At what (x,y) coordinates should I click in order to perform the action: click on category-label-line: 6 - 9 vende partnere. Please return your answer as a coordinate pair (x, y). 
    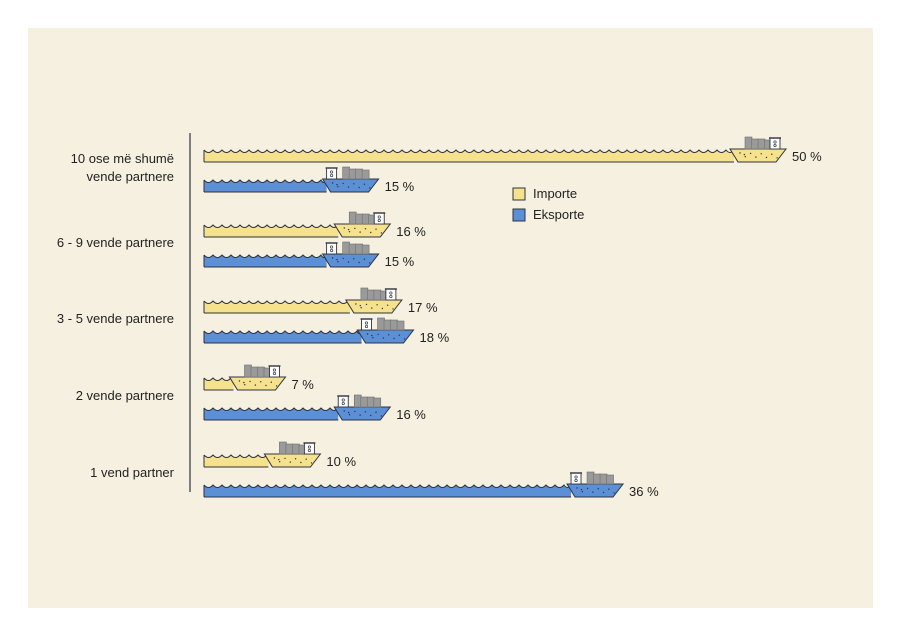
    Looking at the image, I should click on (115, 242).